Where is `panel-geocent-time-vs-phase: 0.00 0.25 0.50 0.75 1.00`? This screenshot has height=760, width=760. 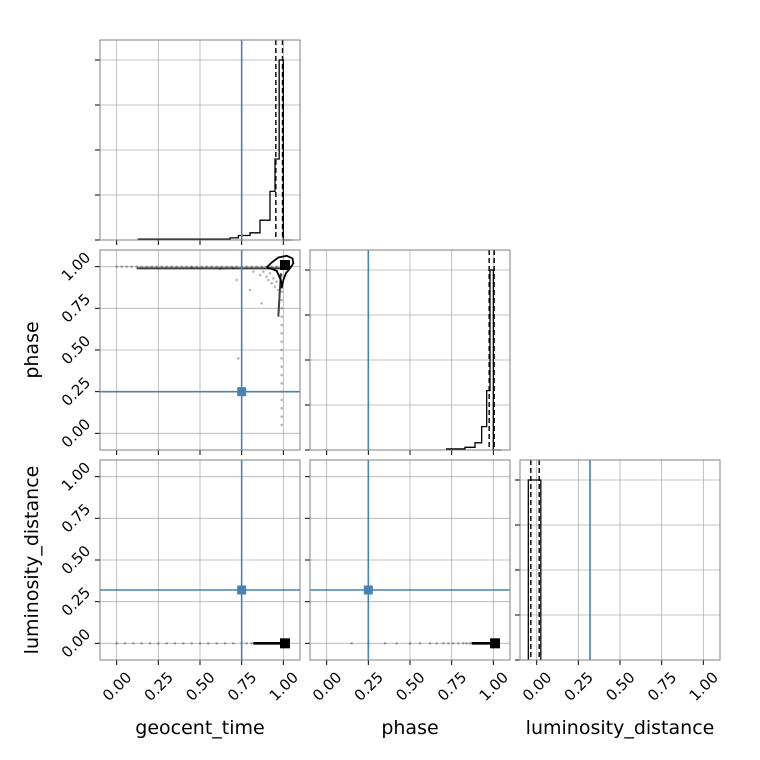 panel-geocent-time-vs-phase: 0.00 0.25 0.50 0.75 1.00 is located at coordinates (179, 351).